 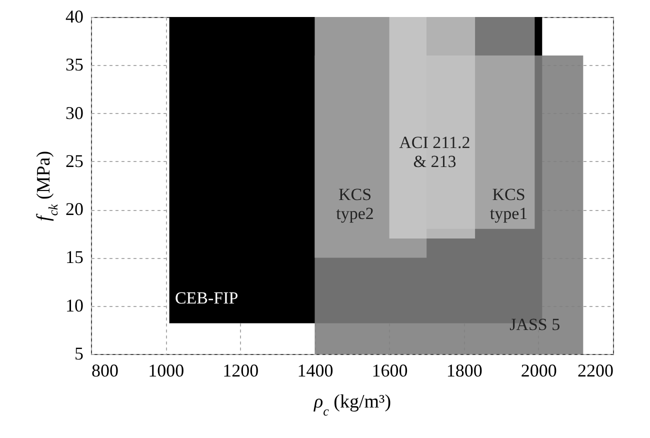 What do you see at coordinates (79, 354) in the screenshot?
I see `y-tick-label: 5` at bounding box center [79, 354].